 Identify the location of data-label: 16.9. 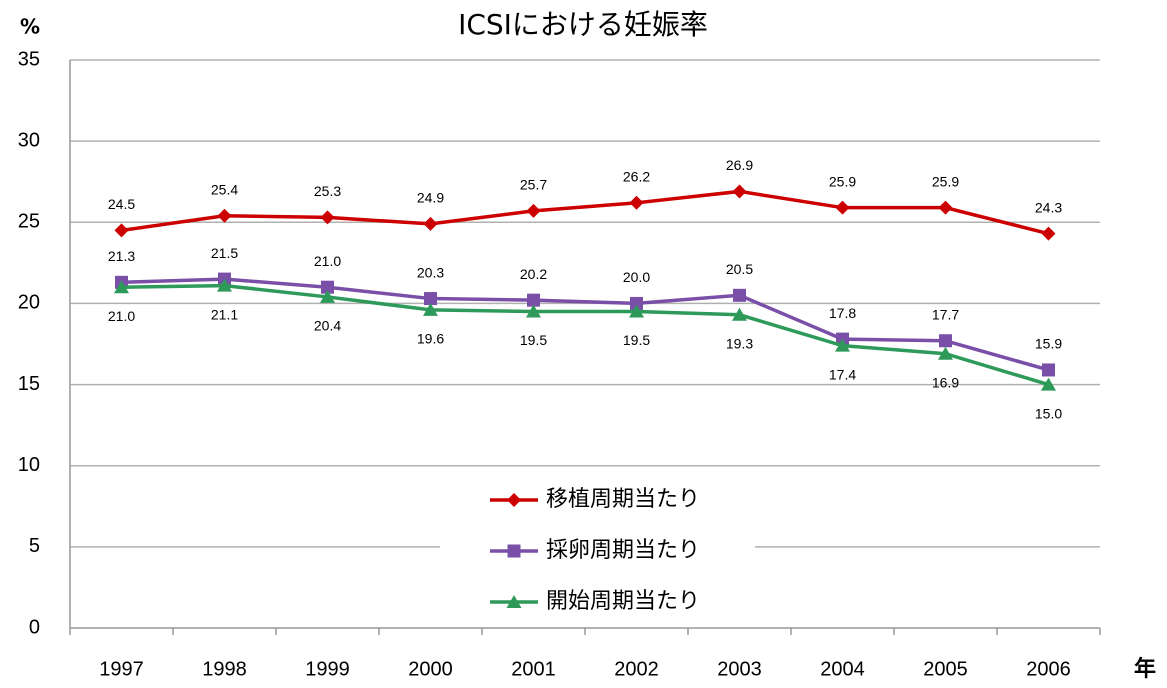
(945, 382).